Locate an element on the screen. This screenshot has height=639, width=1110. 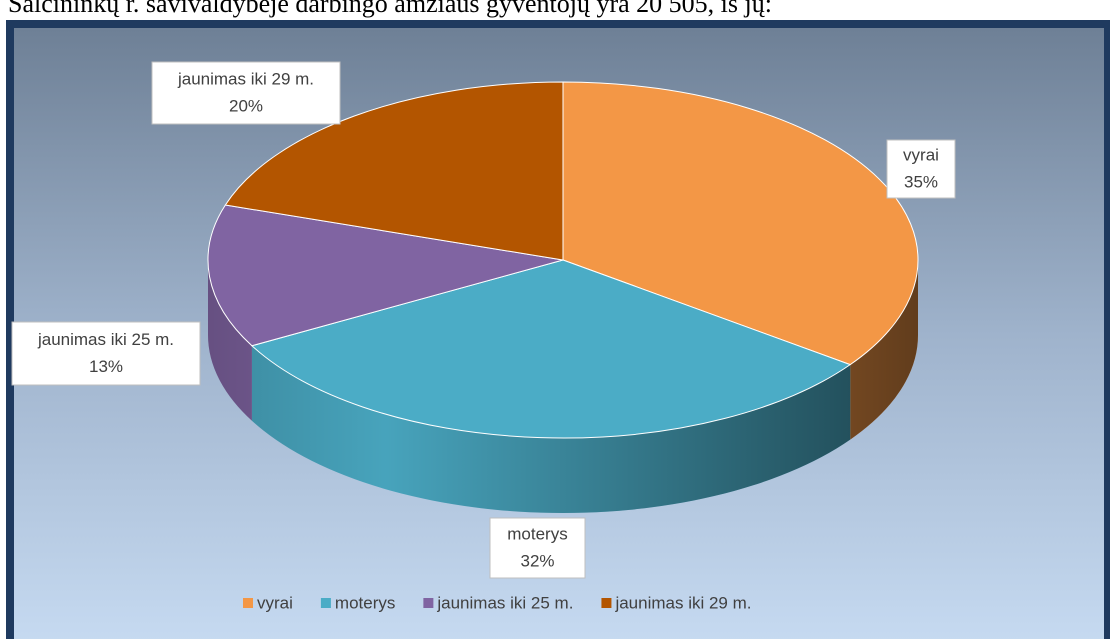
data-label-name: vyrai is located at coordinates (921, 154).